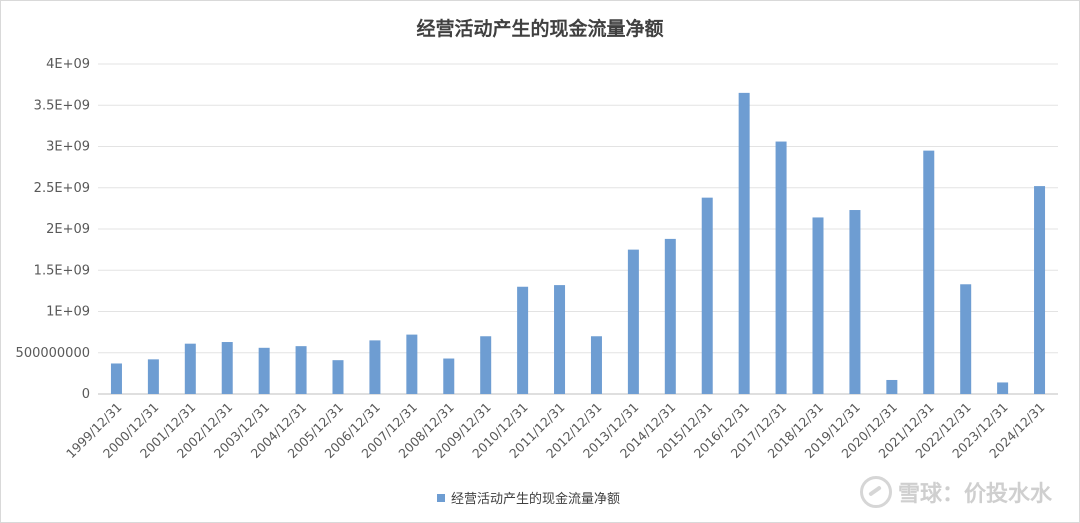  I want to click on snowball-logo-icon, so click(875, 492).